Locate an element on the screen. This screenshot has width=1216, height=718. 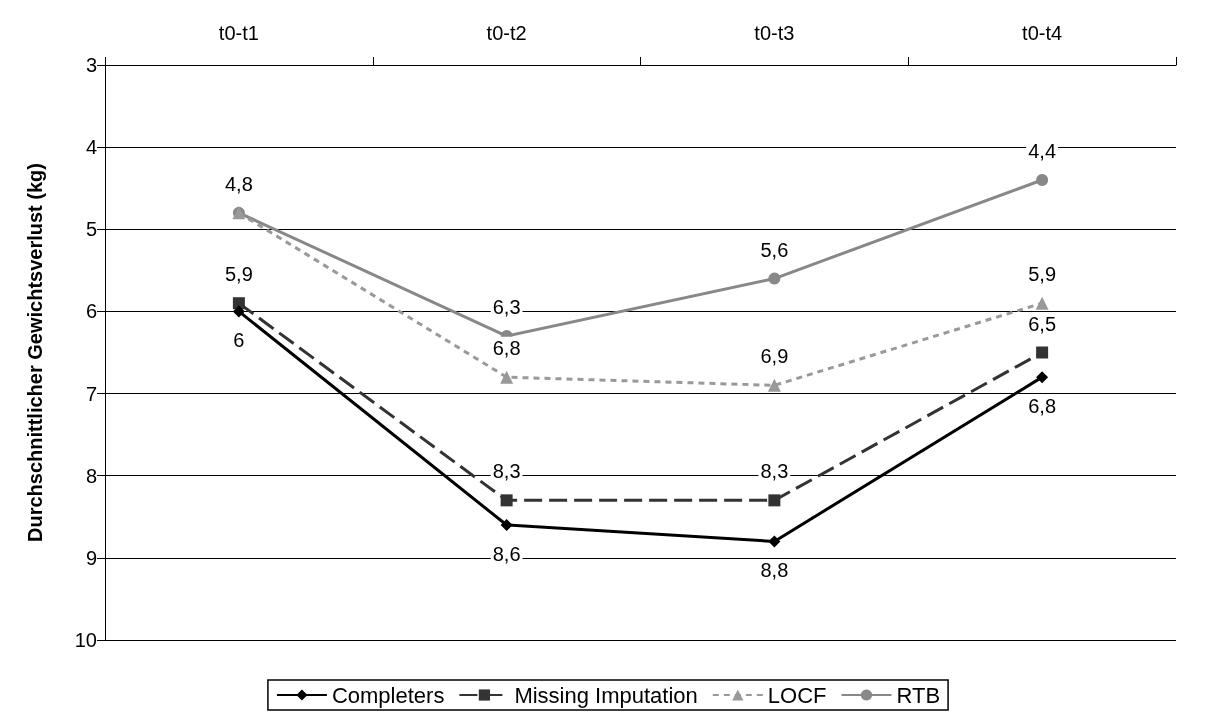
data-label: 4,4 is located at coordinates (1042, 151).